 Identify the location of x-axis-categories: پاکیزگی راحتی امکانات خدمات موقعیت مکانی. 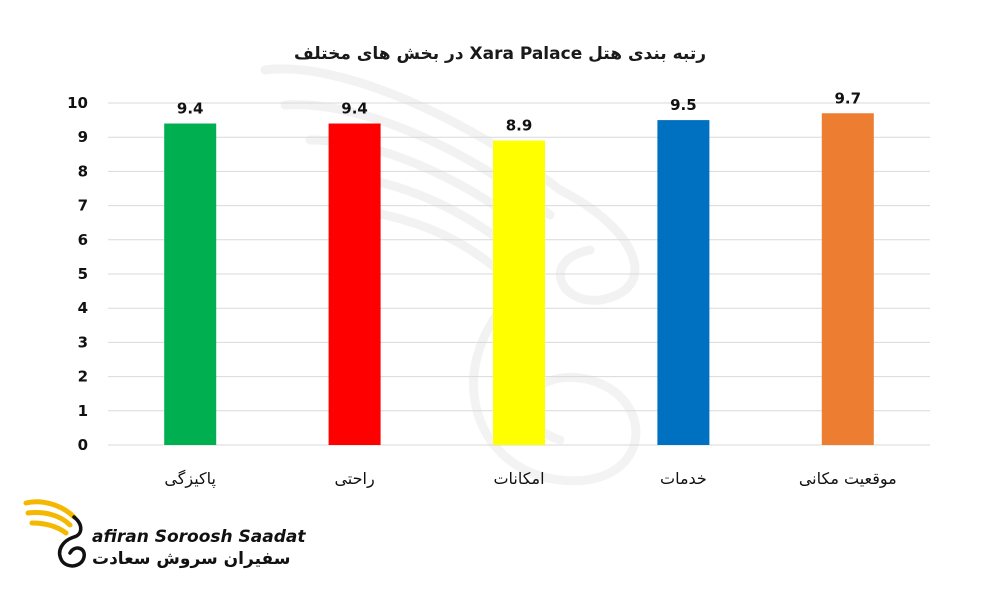
(530, 479).